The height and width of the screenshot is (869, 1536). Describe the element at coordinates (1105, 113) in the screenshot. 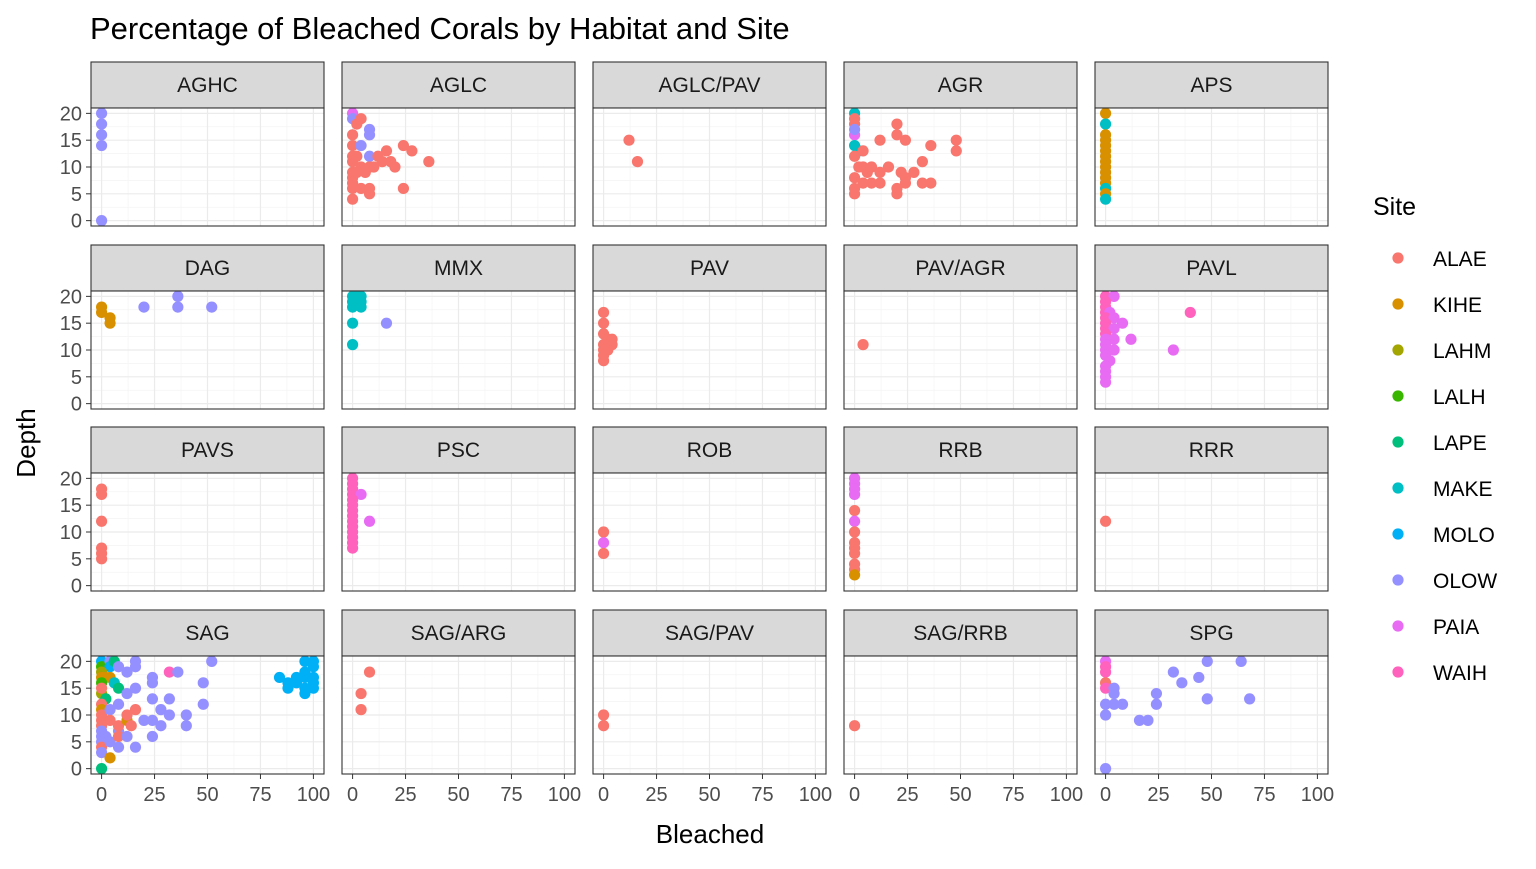

I see `data-point-kihe` at that location.